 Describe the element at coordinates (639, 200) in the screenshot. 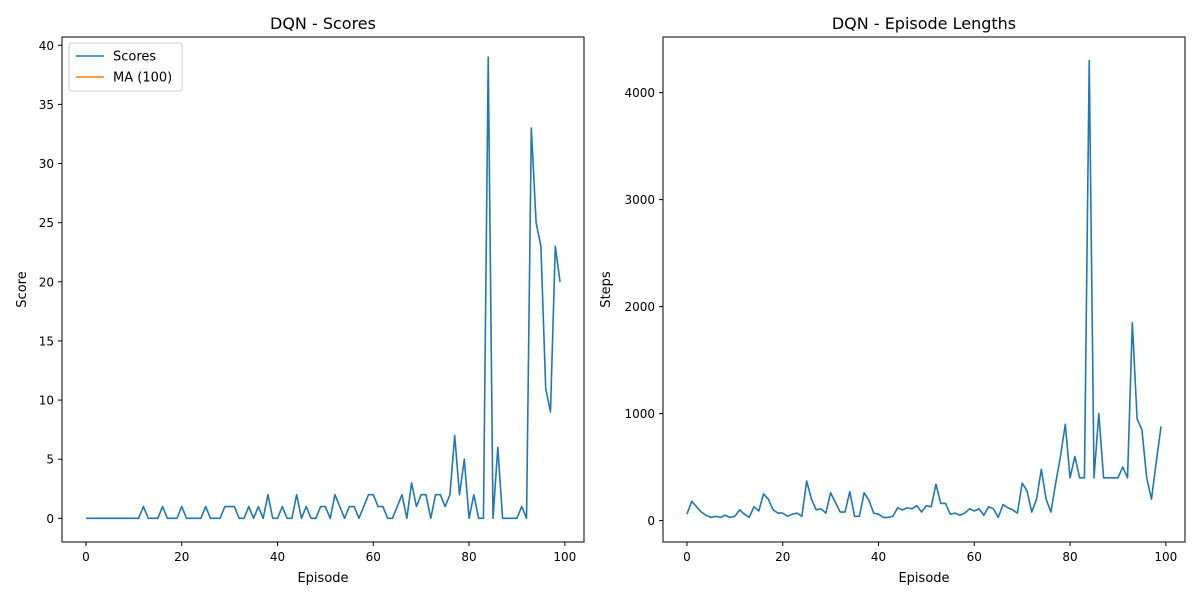

I see `episode-lengths-y-tick-label: 3000` at that location.